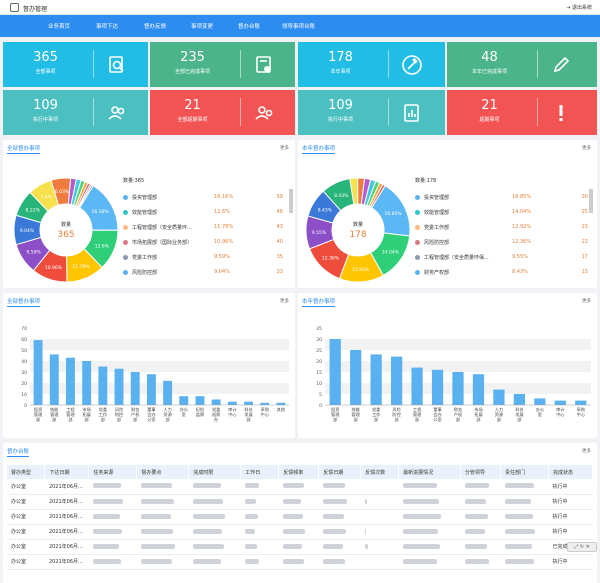 The width and height of the screenshot is (600, 583). Describe the element at coordinates (520, 257) in the screenshot. I see `legend-pct: 9.55%` at that location.